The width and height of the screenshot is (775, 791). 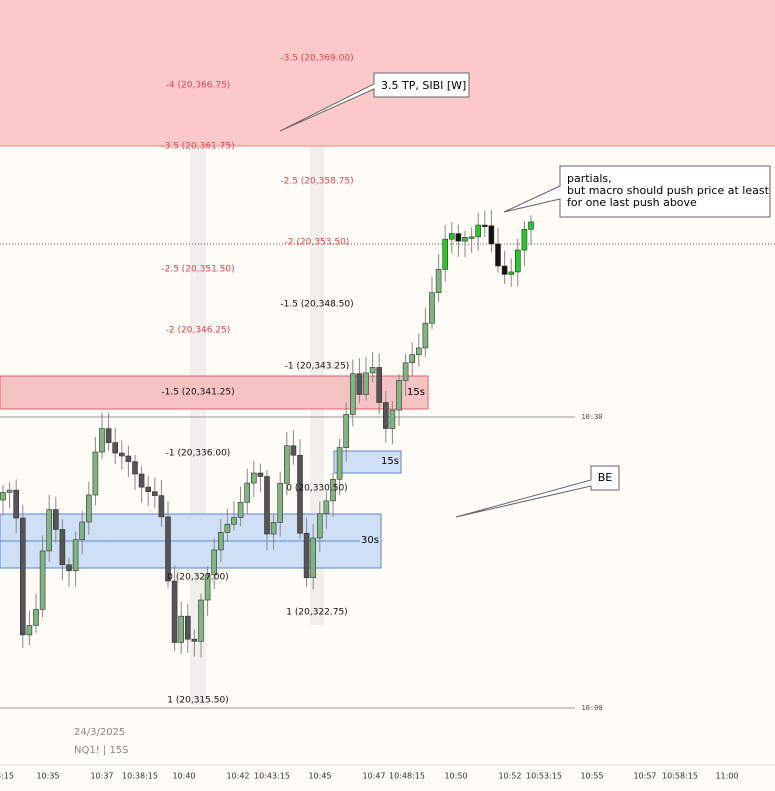 What do you see at coordinates (272, 776) in the screenshot?
I see `x-tick-label: 10:43:15` at bounding box center [272, 776].